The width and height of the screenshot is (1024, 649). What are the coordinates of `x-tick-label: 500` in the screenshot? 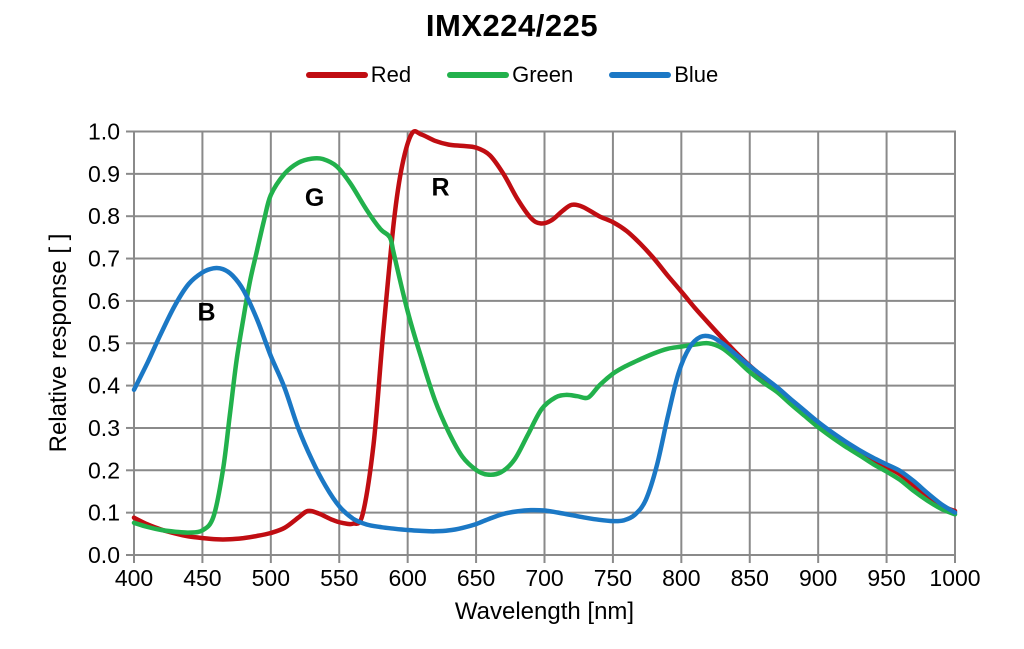 It's located at (271, 578).